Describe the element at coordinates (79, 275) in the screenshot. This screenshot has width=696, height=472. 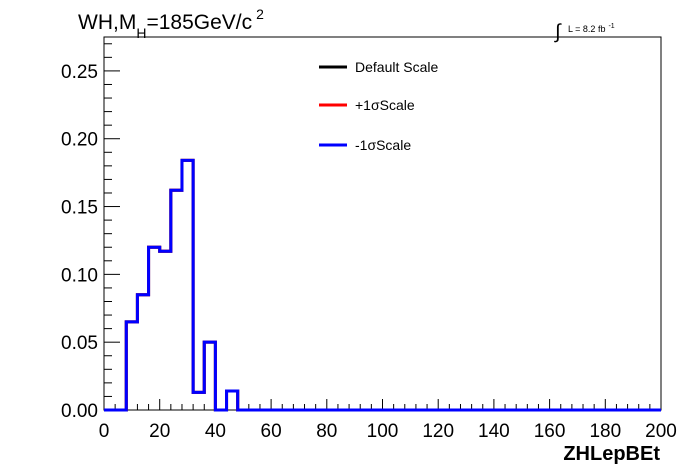
I see `y-tick-label: 0.10` at that location.